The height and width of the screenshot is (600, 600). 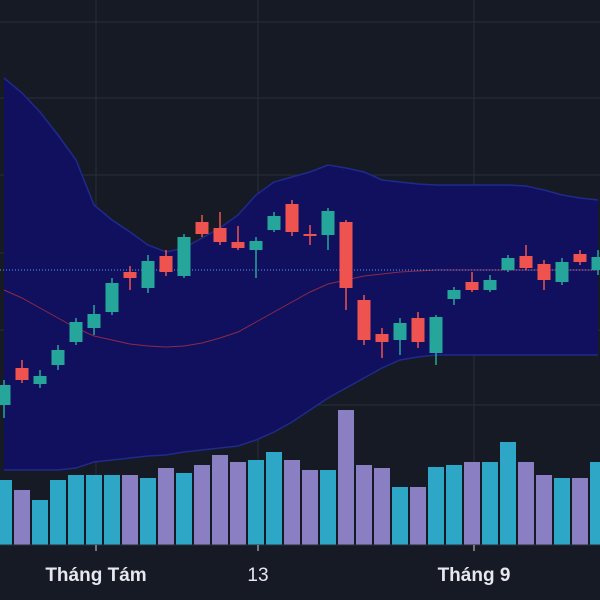 What do you see at coordinates (95, 575) in the screenshot?
I see `x-tick-label: Tháng Tám` at bounding box center [95, 575].